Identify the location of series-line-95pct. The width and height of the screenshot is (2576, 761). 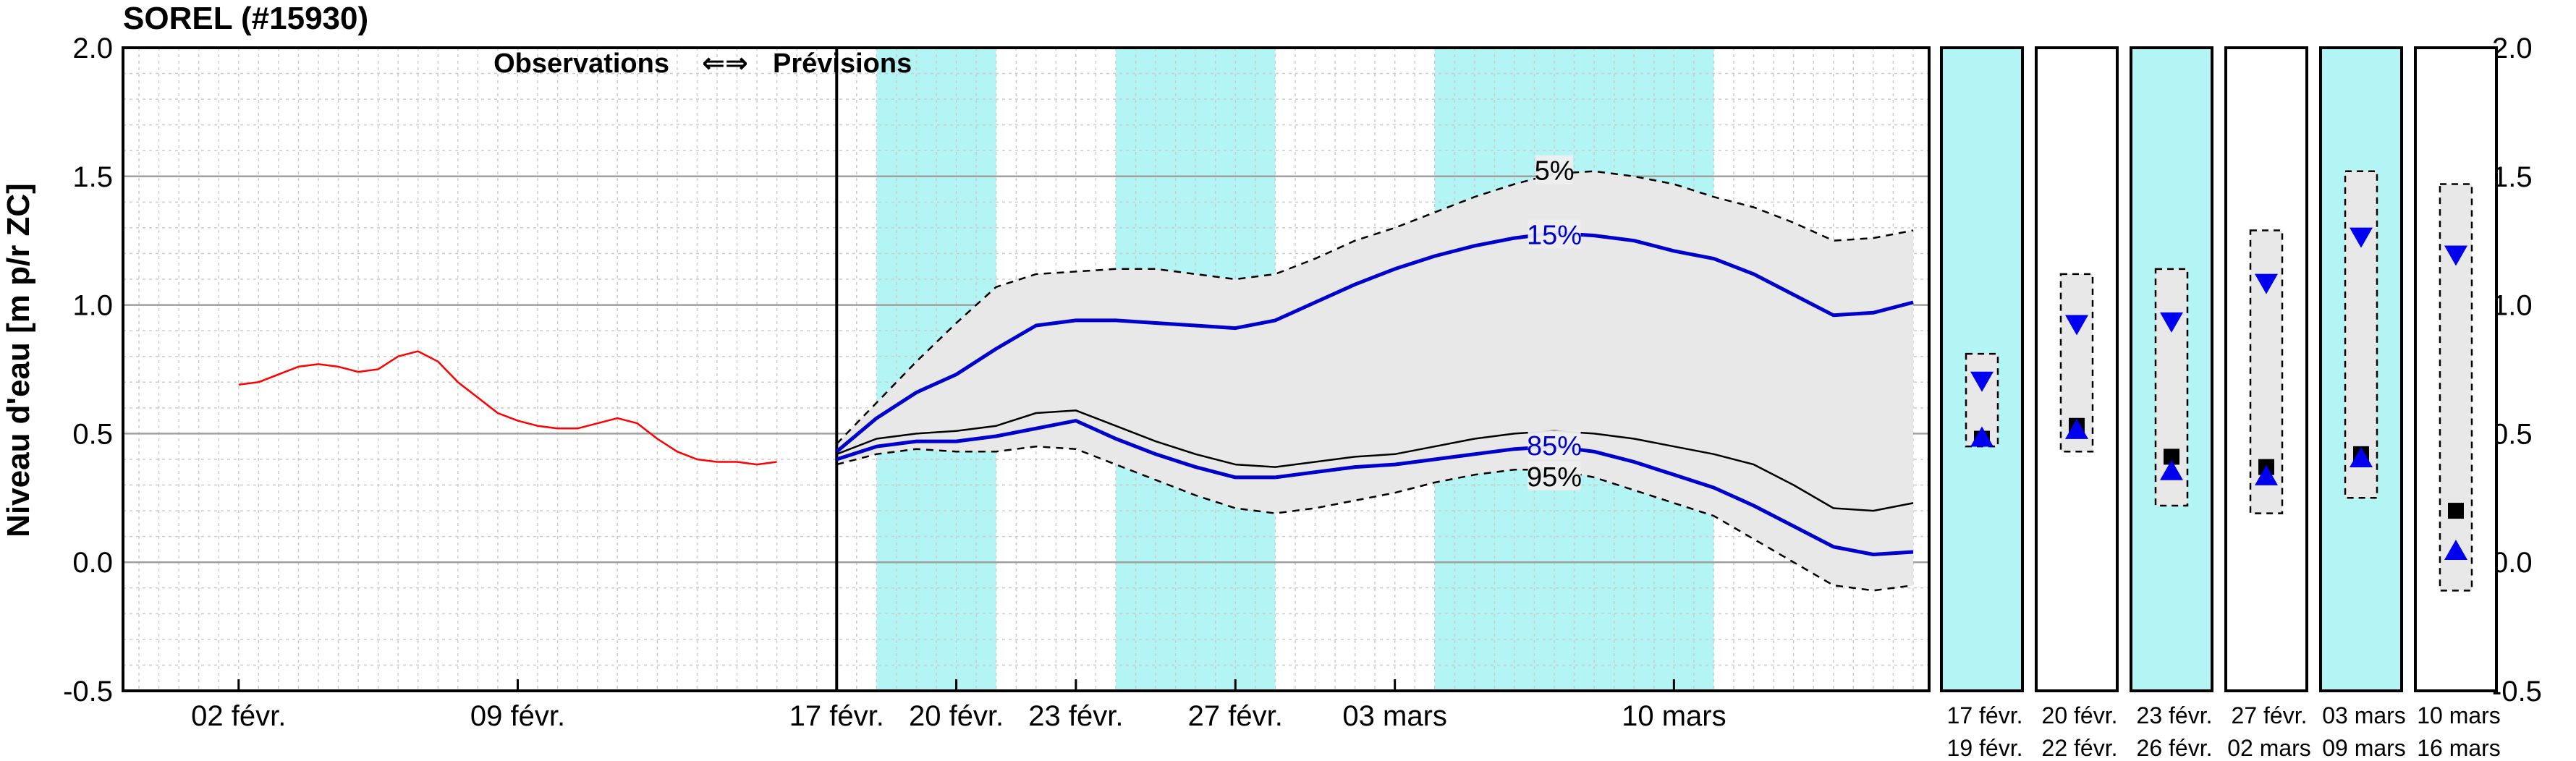
(1375, 518).